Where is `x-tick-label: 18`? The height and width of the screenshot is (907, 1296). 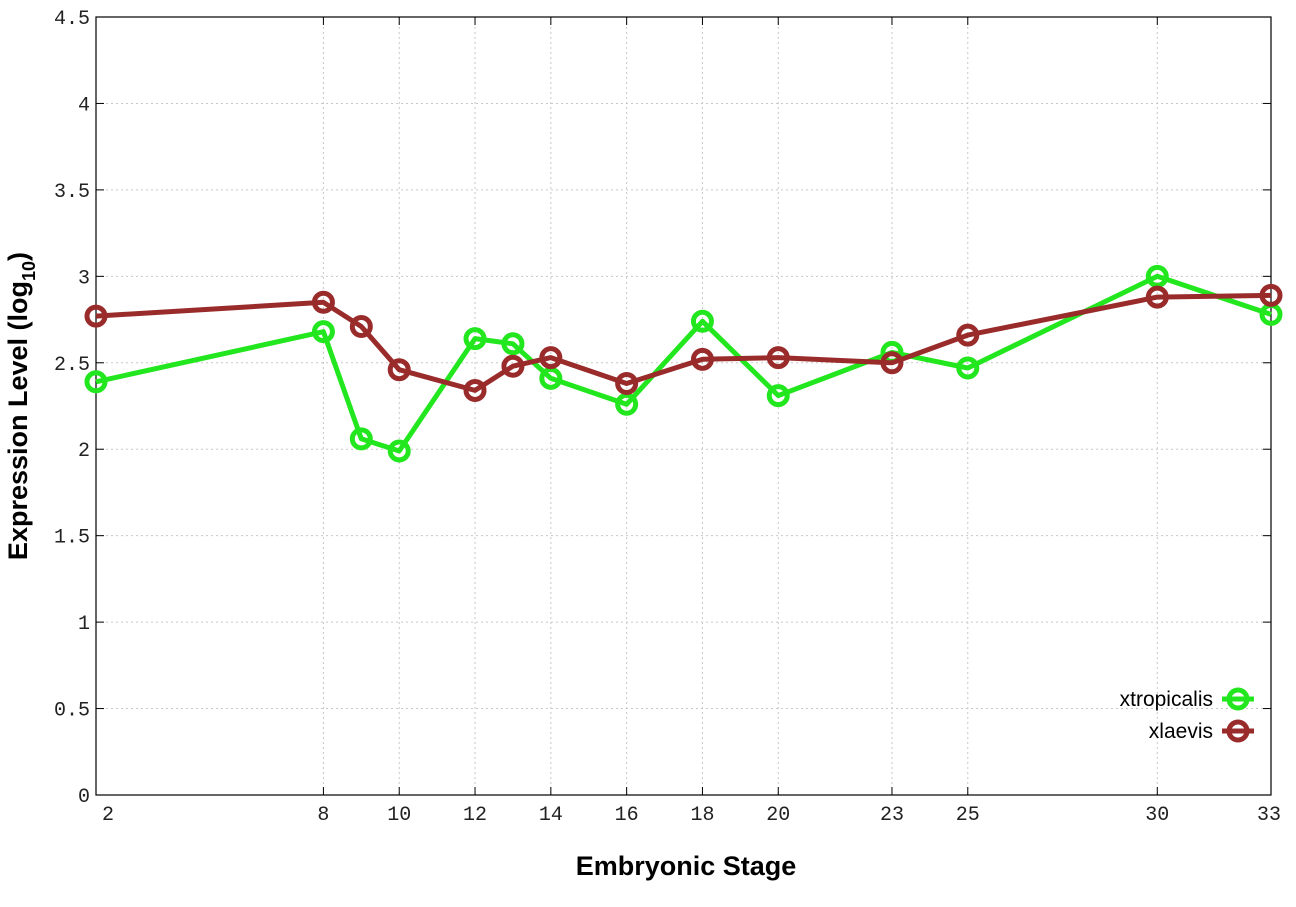
x-tick-label: 18 is located at coordinates (702, 815).